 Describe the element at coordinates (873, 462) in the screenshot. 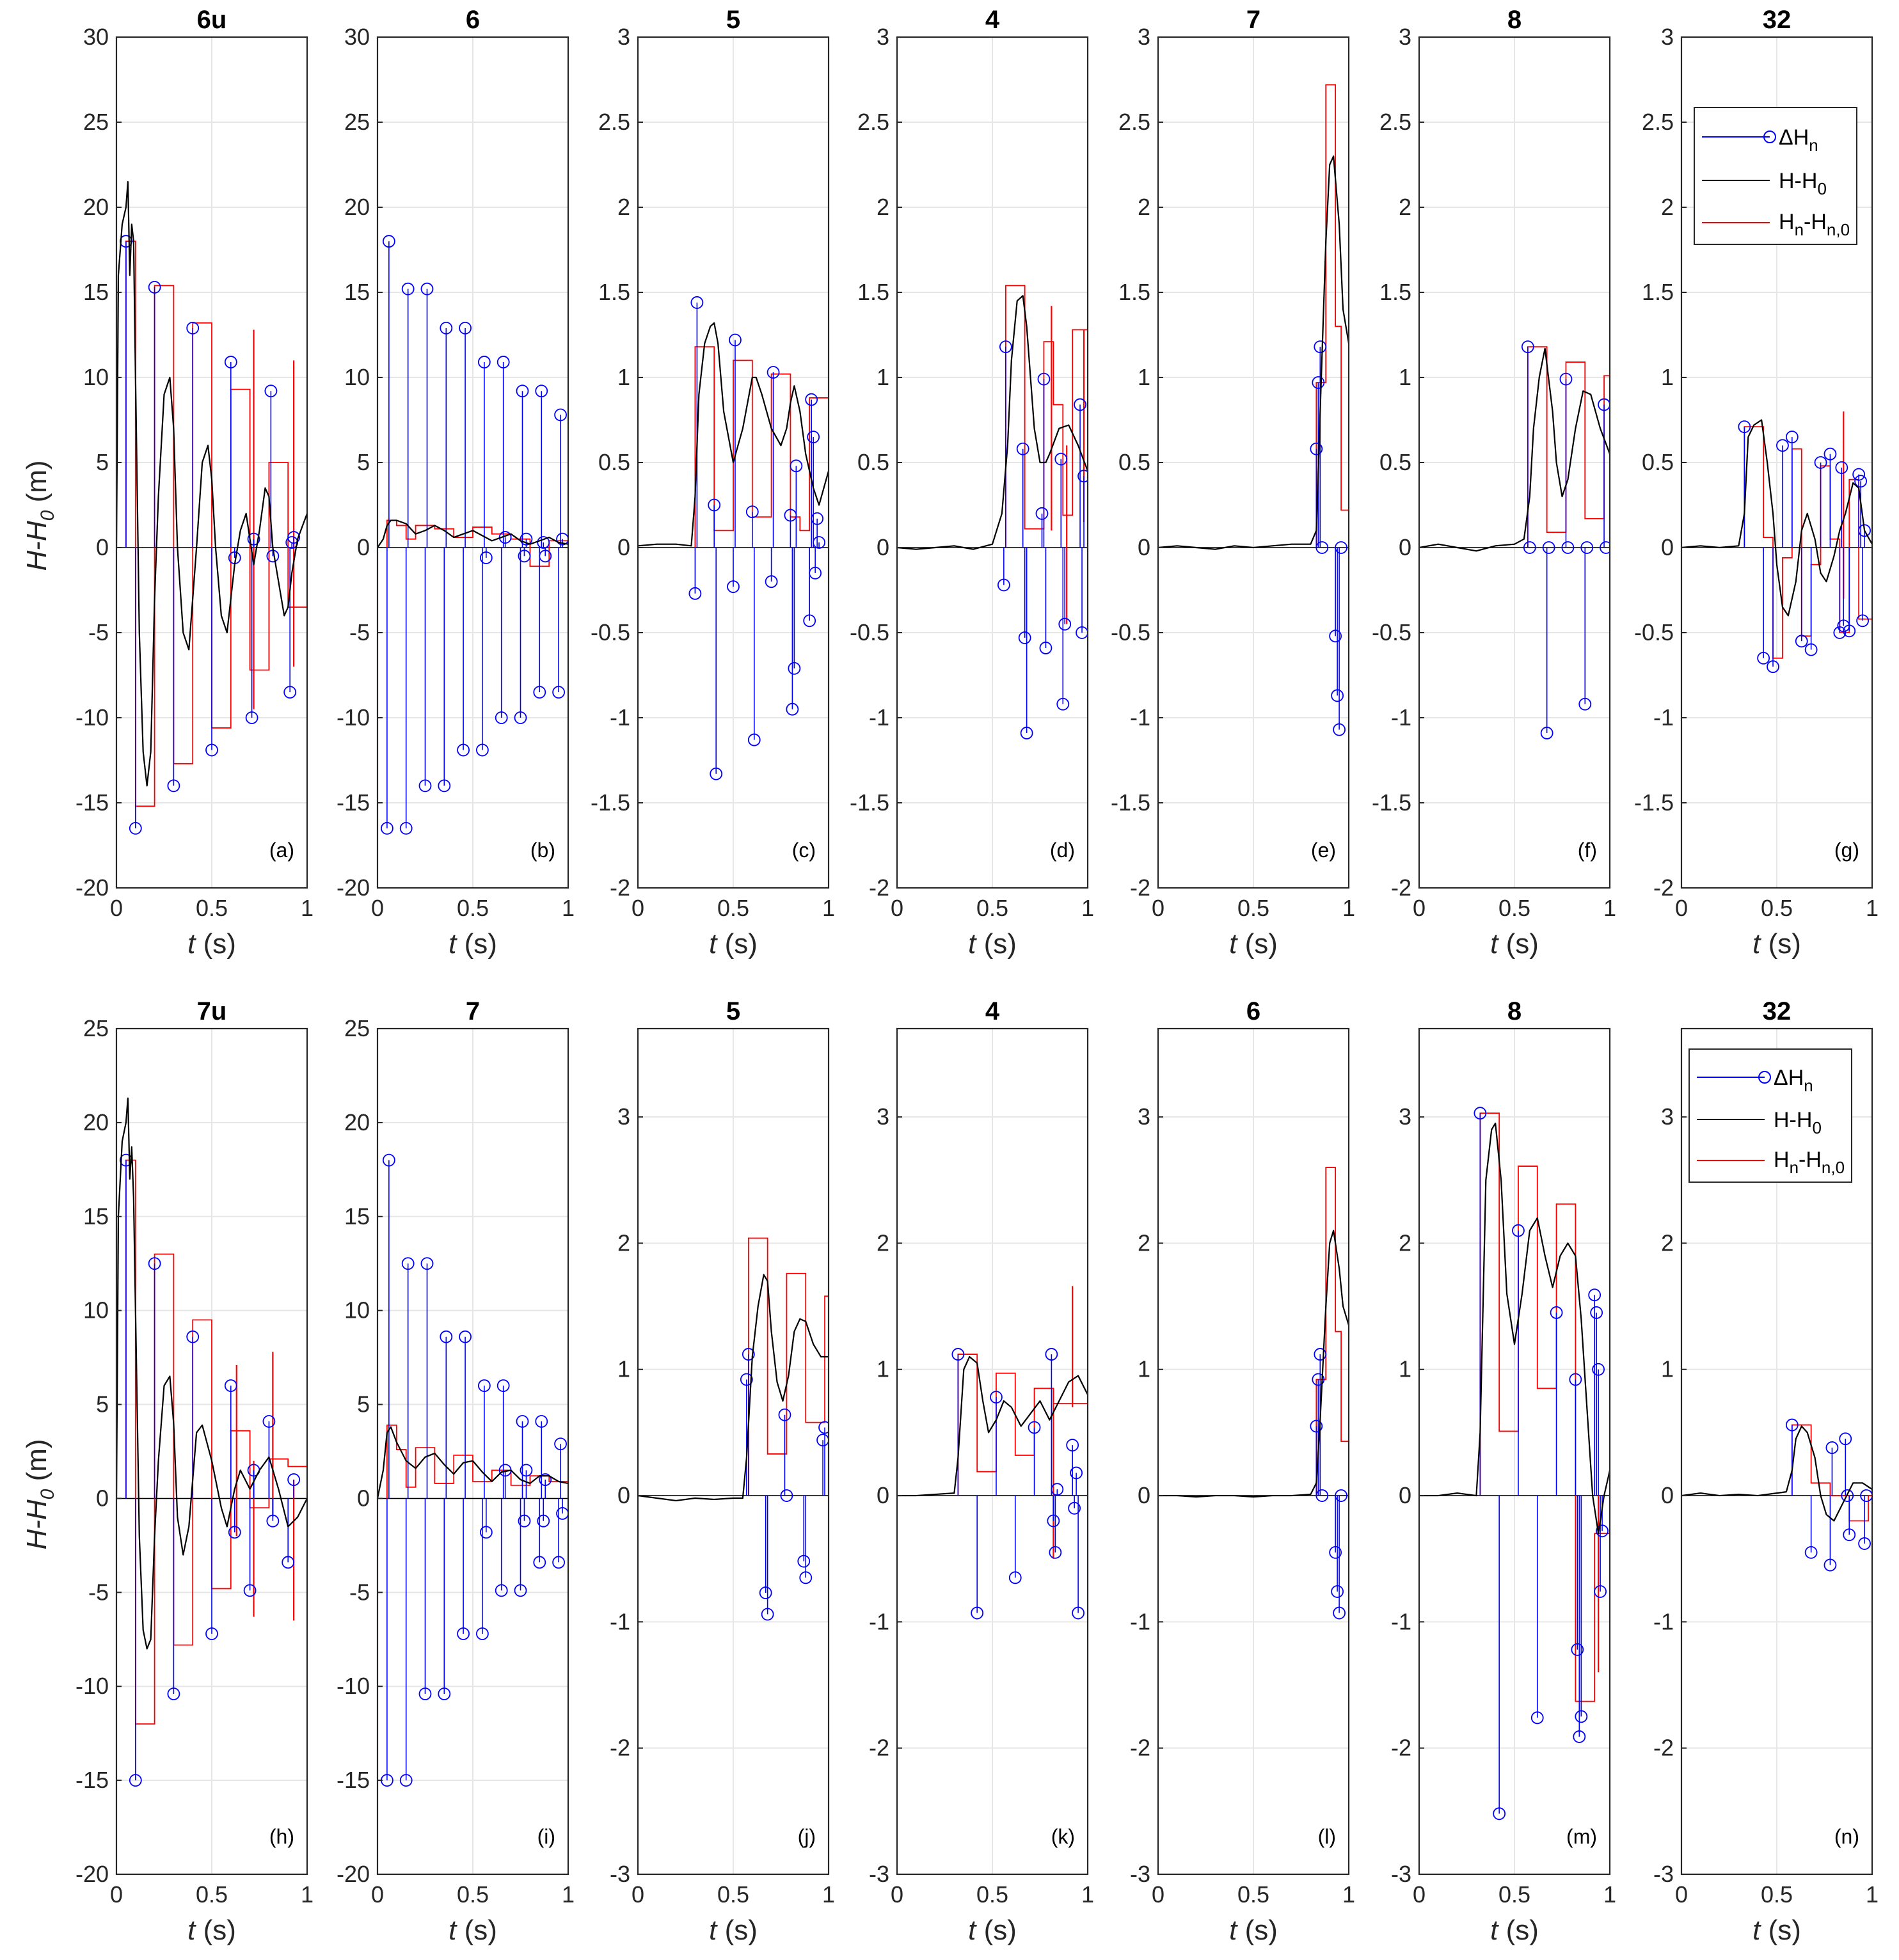

I see `y-tick-label: 0.5` at that location.